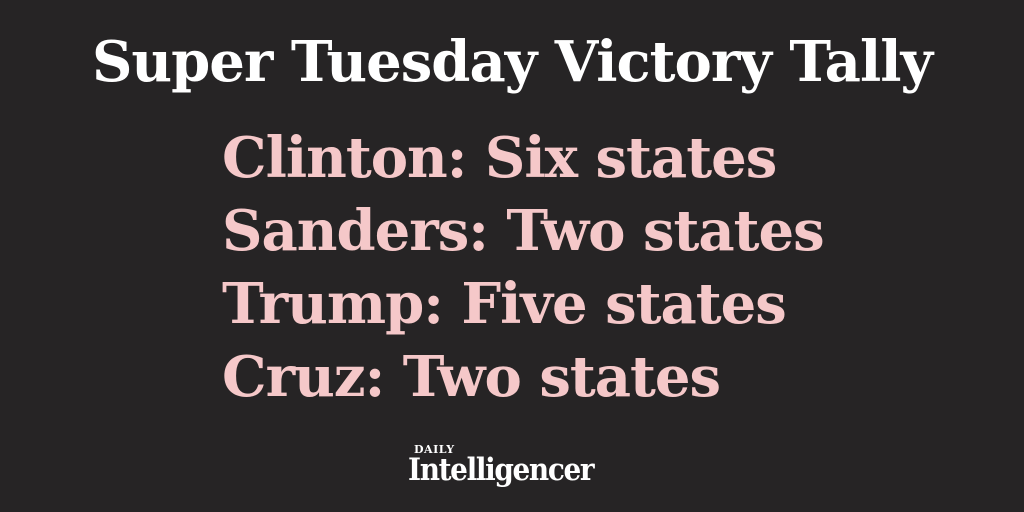 The height and width of the screenshot is (512, 1024). I want to click on logo-daily-text: DAILY, so click(434, 449).